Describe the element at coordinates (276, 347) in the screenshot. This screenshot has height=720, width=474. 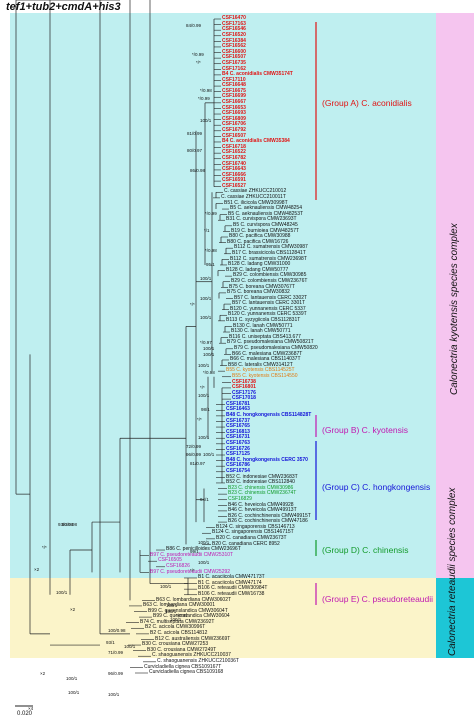
I see `tip-label: B79 C. pseudomalesiana CMW50820` at that location.